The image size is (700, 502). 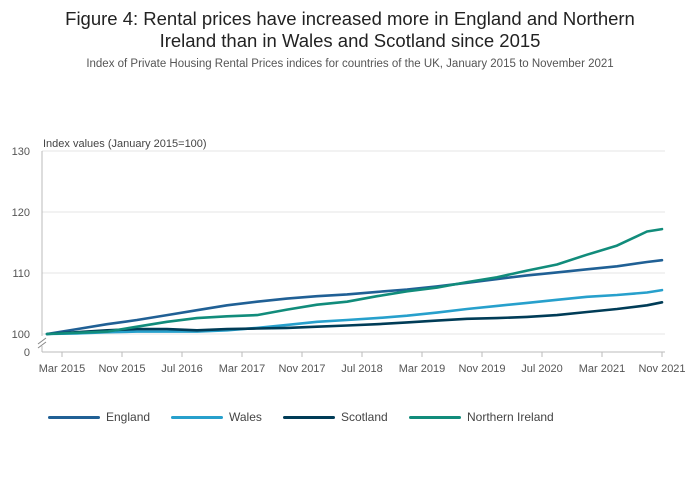 I want to click on legend-item-scotland: Scotland, so click(x=335, y=417).